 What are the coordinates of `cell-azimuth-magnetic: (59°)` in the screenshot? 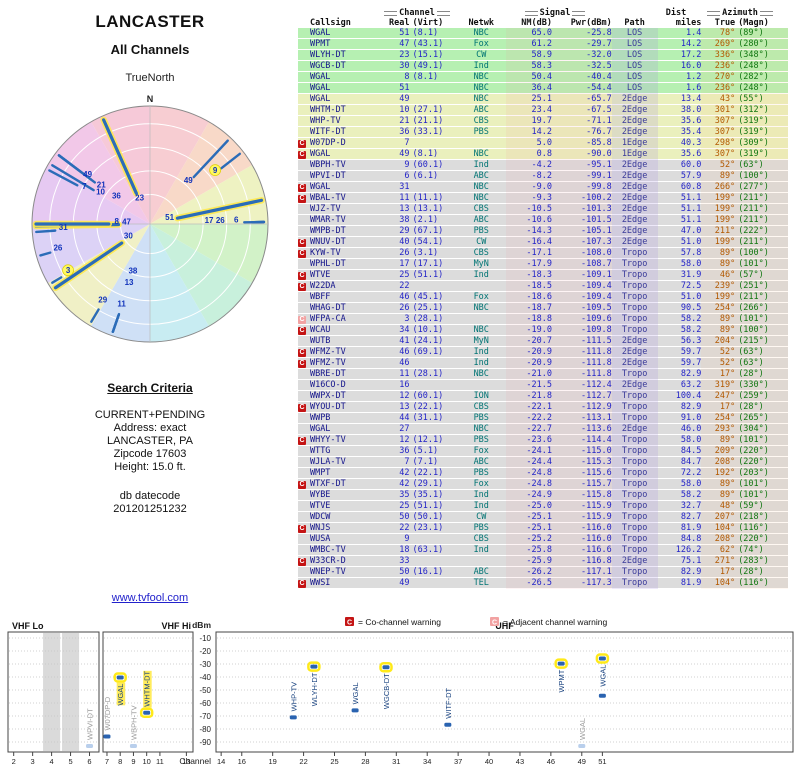 It's located at (761, 506).